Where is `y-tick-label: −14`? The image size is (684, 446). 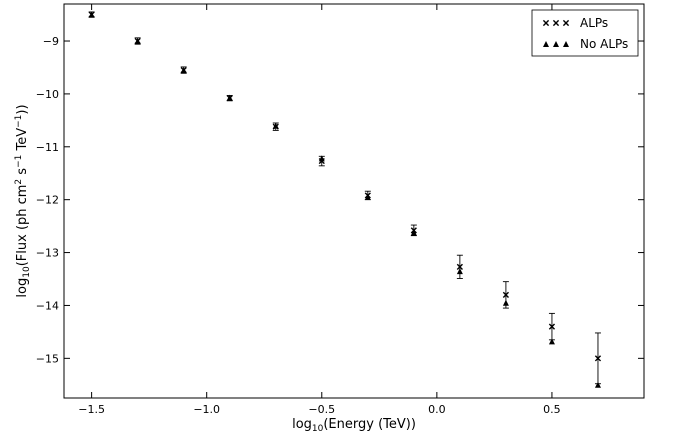
y-tick-label: −14 is located at coordinates (47, 305).